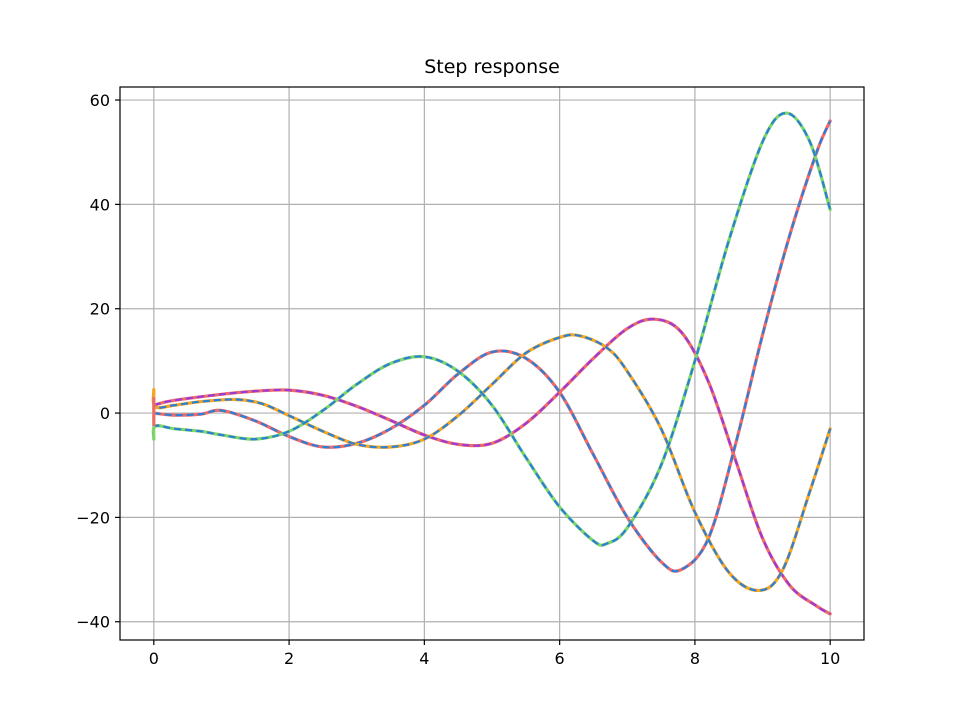  I want to click on x-tick-label: 8, so click(695, 658).